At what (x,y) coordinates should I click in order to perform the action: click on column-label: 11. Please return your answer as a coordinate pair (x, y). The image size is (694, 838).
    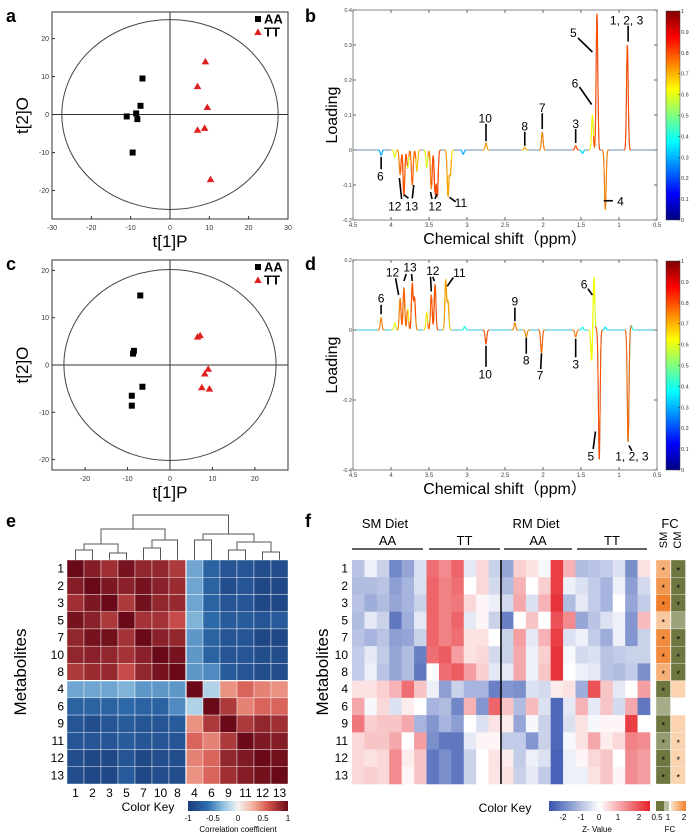
    Looking at the image, I should click on (245, 793).